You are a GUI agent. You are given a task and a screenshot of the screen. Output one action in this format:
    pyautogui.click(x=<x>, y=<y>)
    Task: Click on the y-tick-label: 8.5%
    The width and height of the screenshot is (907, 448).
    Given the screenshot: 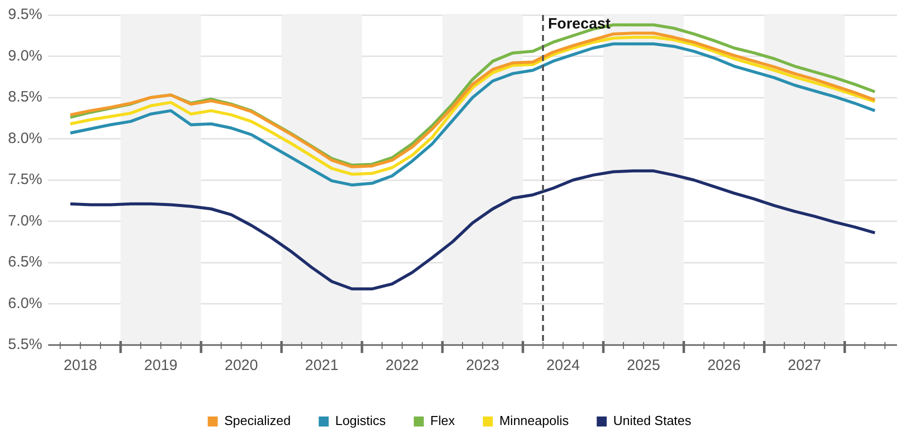 What is the action you would take?
    pyautogui.click(x=25, y=97)
    